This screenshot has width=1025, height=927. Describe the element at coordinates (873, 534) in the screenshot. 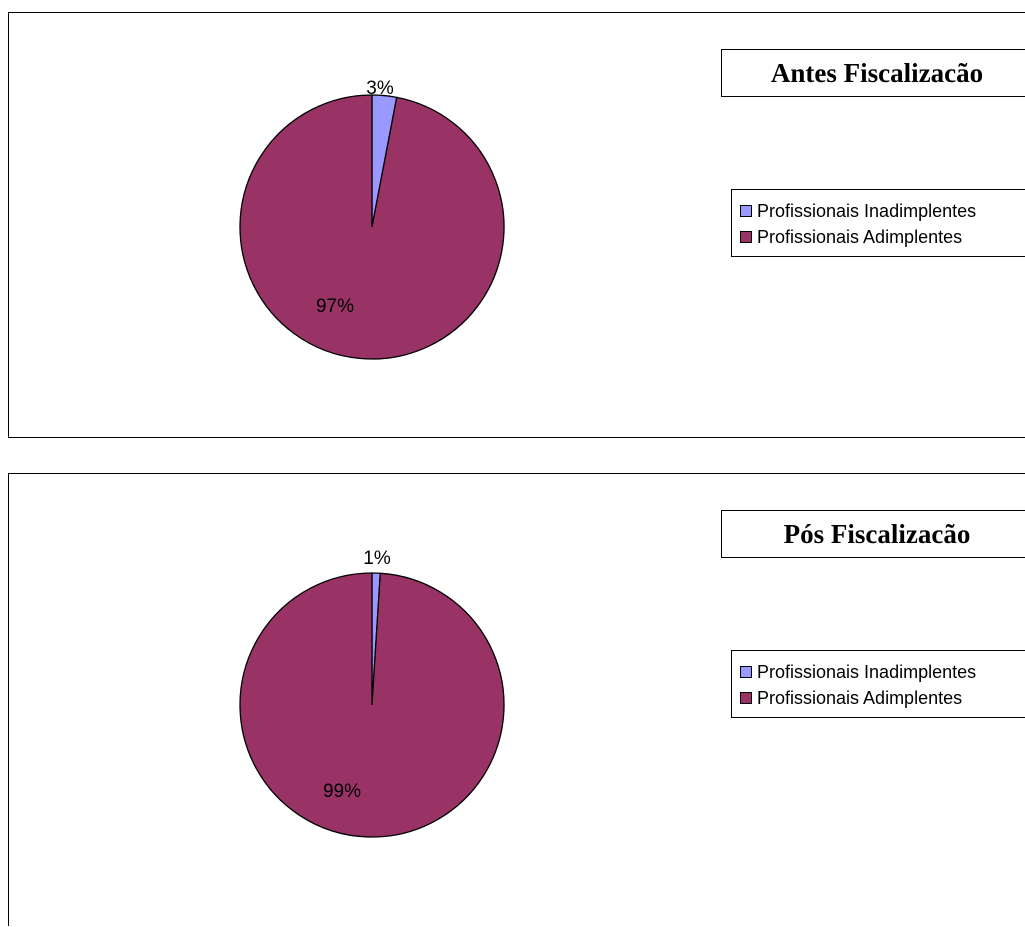

I see `chart-title: Pós Fiscalizacão` at that location.